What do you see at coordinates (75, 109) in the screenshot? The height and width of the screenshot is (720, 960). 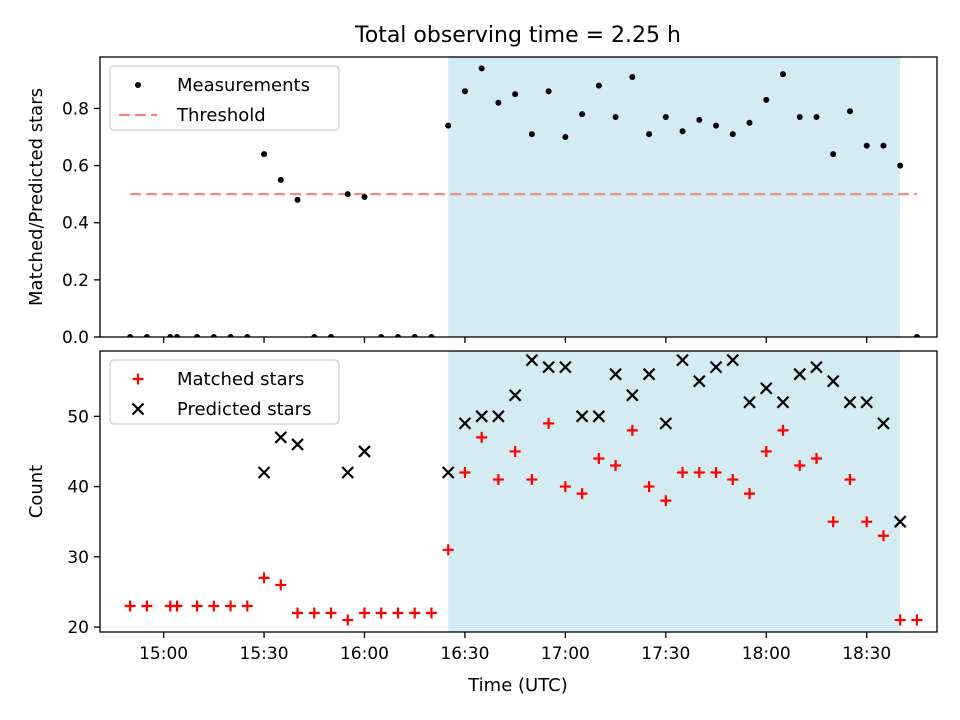 I see `y-tick-label: 0.8` at bounding box center [75, 109].